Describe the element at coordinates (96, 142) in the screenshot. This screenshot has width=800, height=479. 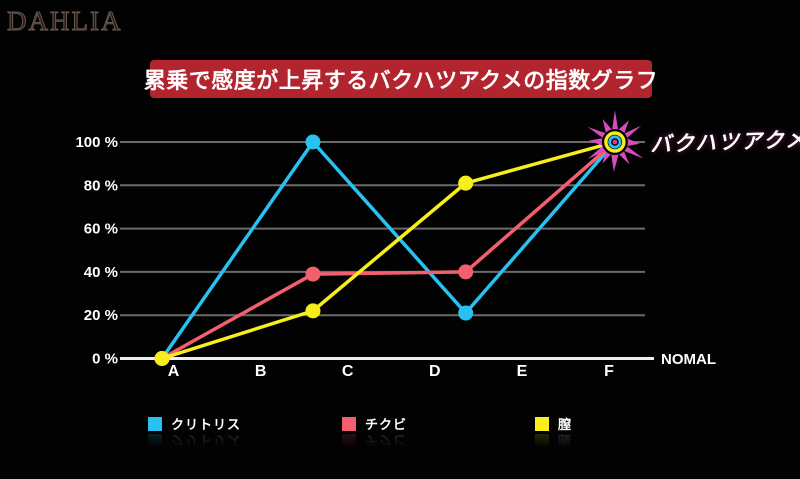
I see `y-tick-label: 100 %` at that location.